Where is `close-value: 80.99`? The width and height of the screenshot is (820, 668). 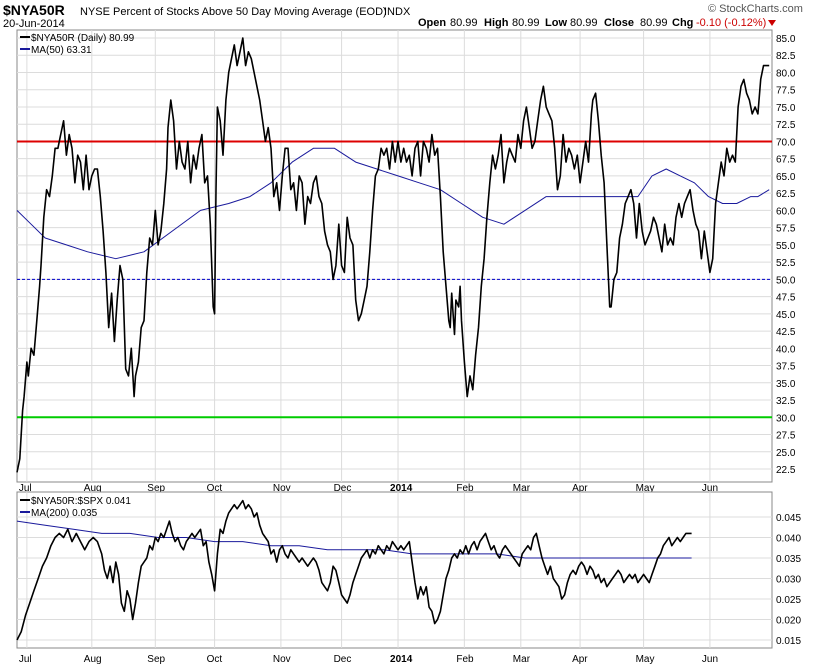
close-value: 80.99 is located at coordinates (654, 23).